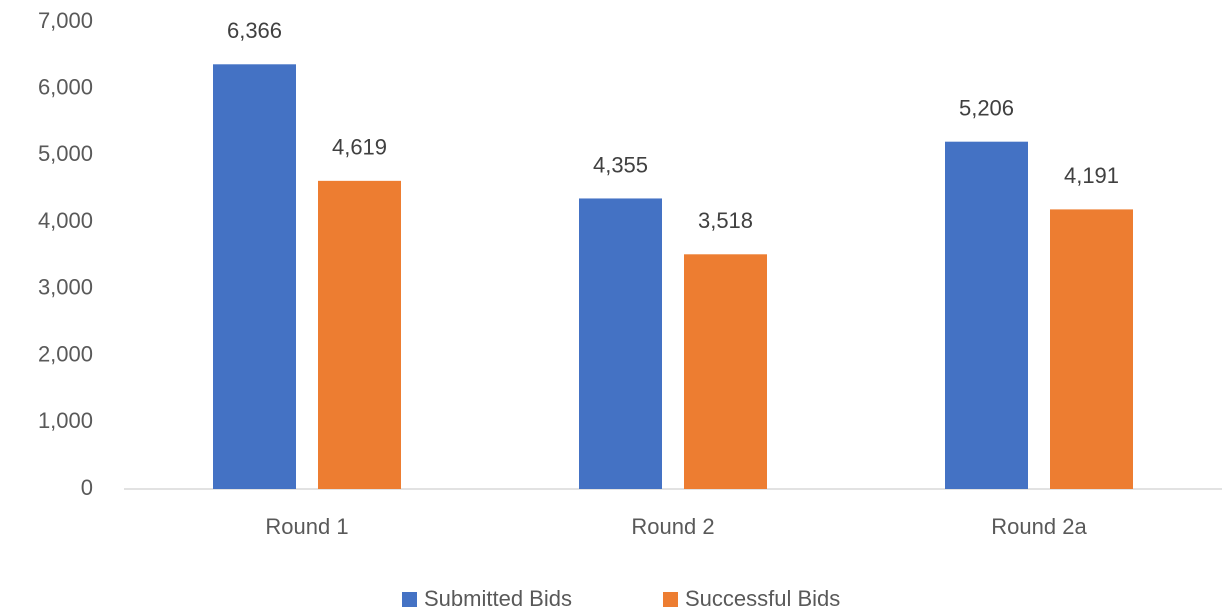  I want to click on x-tick-label: Round 2, so click(672, 526).